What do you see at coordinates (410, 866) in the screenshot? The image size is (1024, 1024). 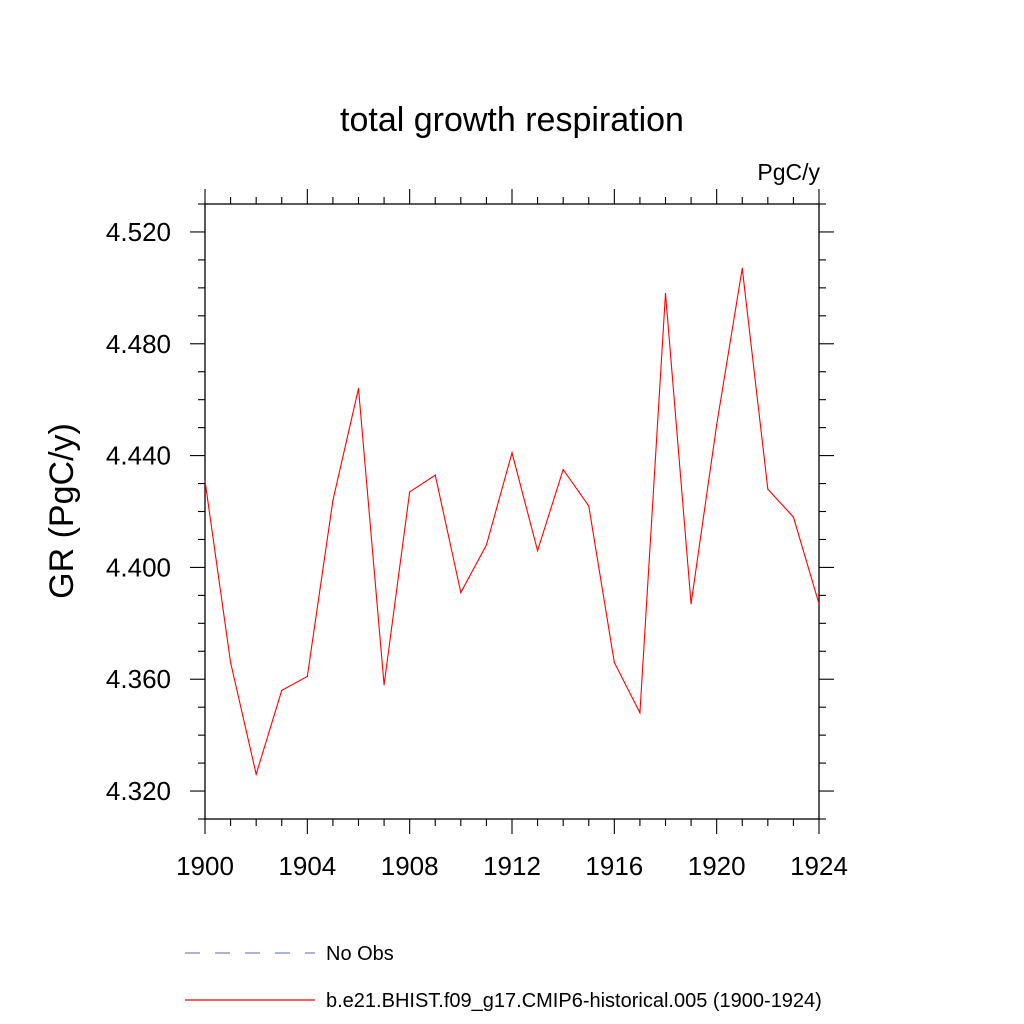 I see `x-tick-label: 1908` at bounding box center [410, 866].